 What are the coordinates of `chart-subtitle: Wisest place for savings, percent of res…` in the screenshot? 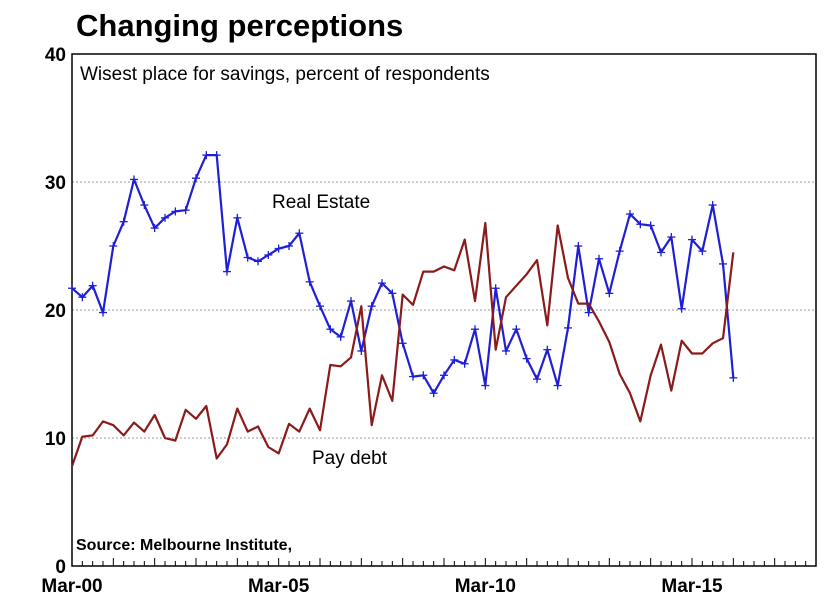 It's located at (285, 74).